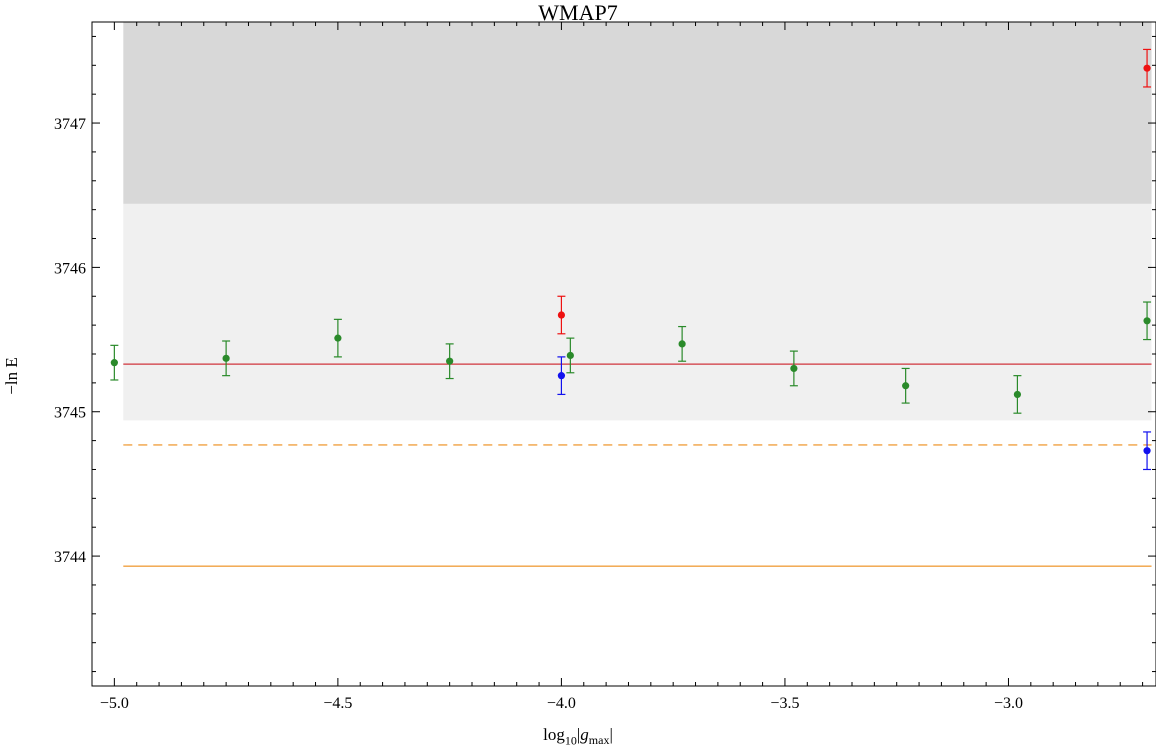 Image resolution: width=1156 pixels, height=755 pixels. What do you see at coordinates (784, 703) in the screenshot?
I see `x-tick-label: −3.5` at bounding box center [784, 703].